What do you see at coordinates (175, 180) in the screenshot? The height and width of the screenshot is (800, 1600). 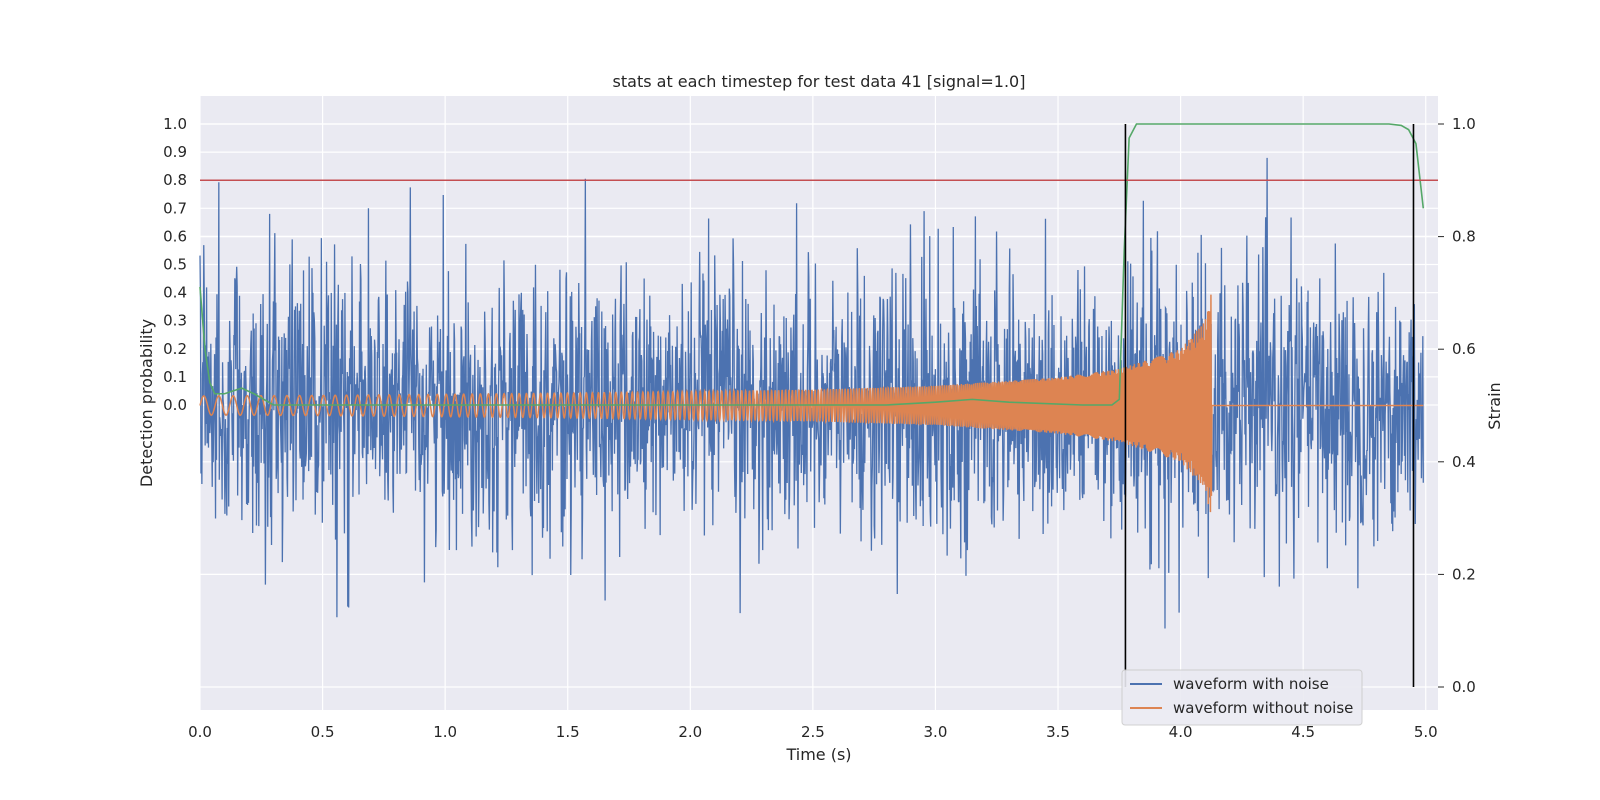 I see `y-left-tick-label: 0.8` at bounding box center [175, 180].